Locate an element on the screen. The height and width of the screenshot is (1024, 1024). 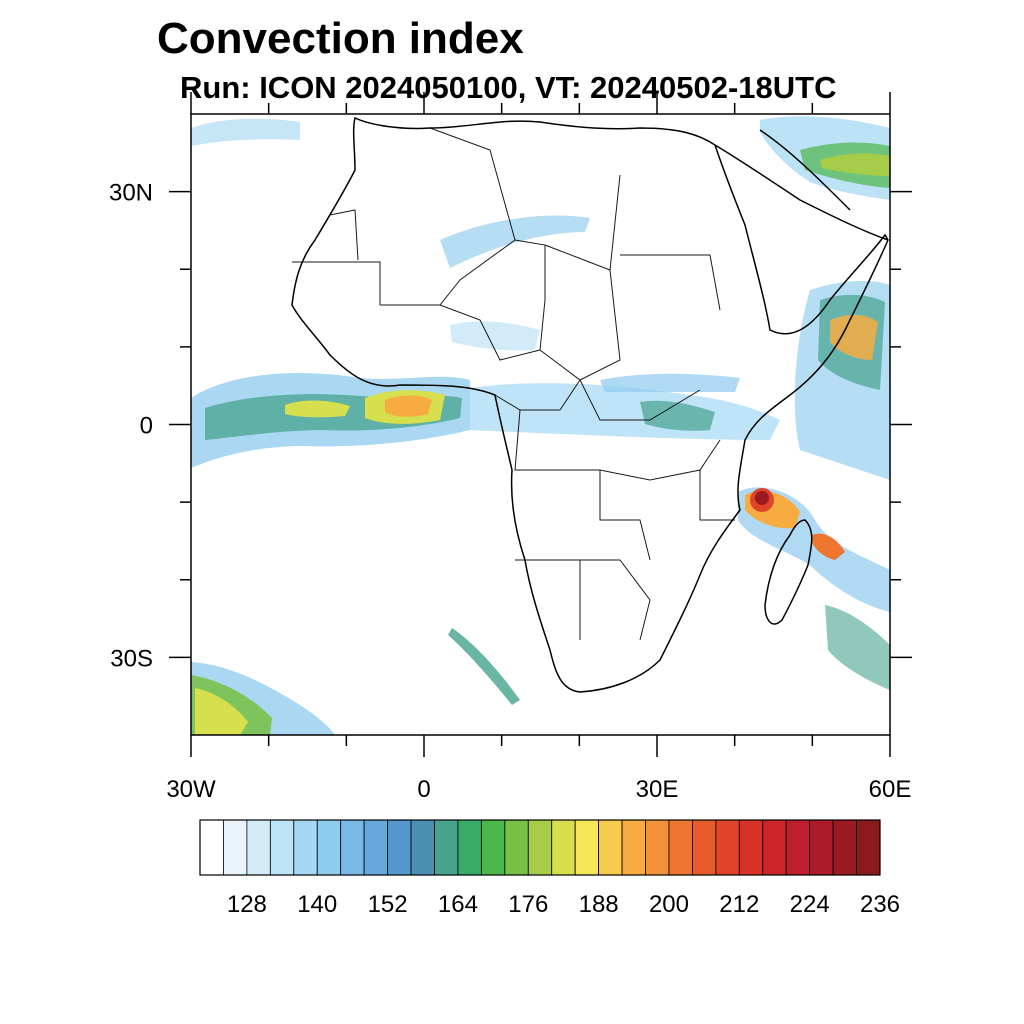
colorbar-tick-label: 176 is located at coordinates (528, 904).